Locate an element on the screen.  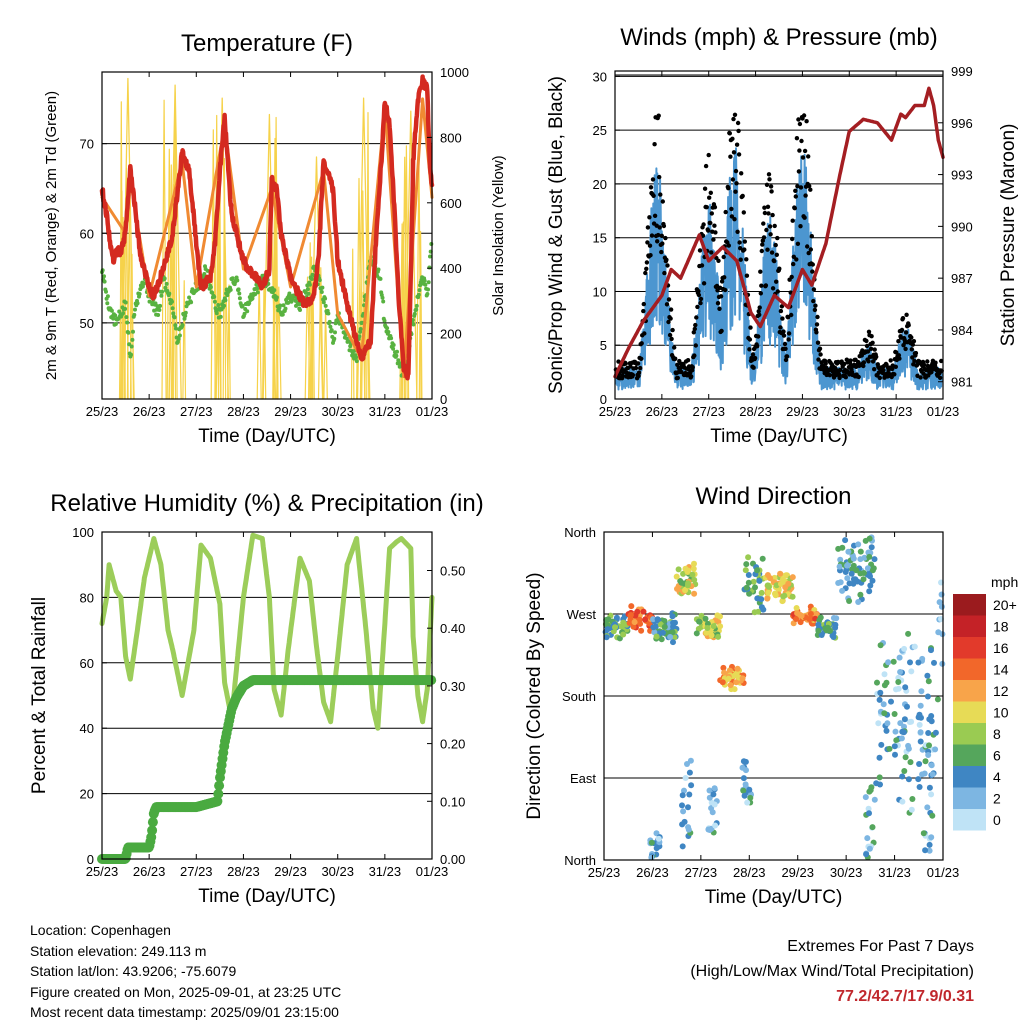
station-latlon: Station lat/lon: 43.9206; -75.6079 is located at coordinates (133, 971).